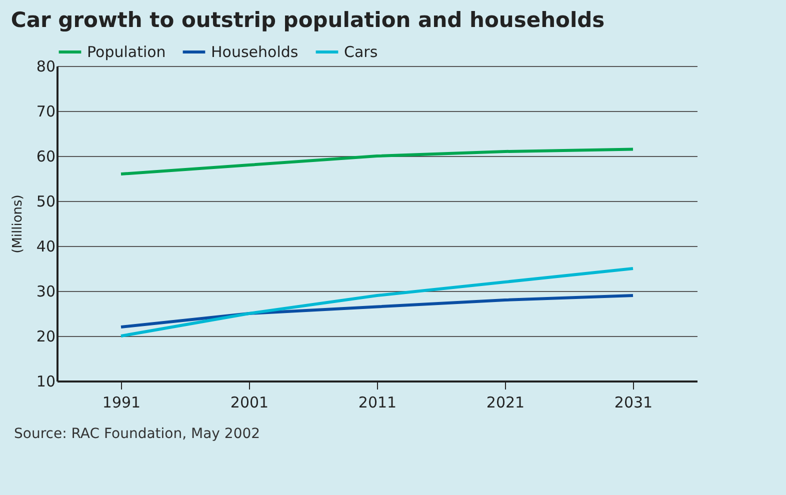  Describe the element at coordinates (18, 224) in the screenshot. I see `y-axis-title: (Millions)` at that location.